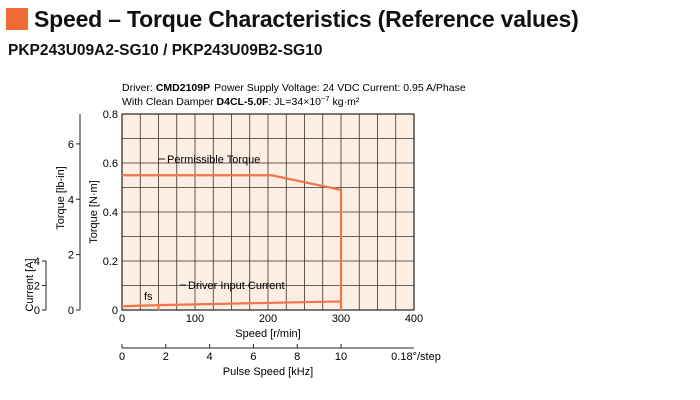 This screenshot has width=700, height=400. I want to click on y-tick-label: 0.8, so click(110, 115).